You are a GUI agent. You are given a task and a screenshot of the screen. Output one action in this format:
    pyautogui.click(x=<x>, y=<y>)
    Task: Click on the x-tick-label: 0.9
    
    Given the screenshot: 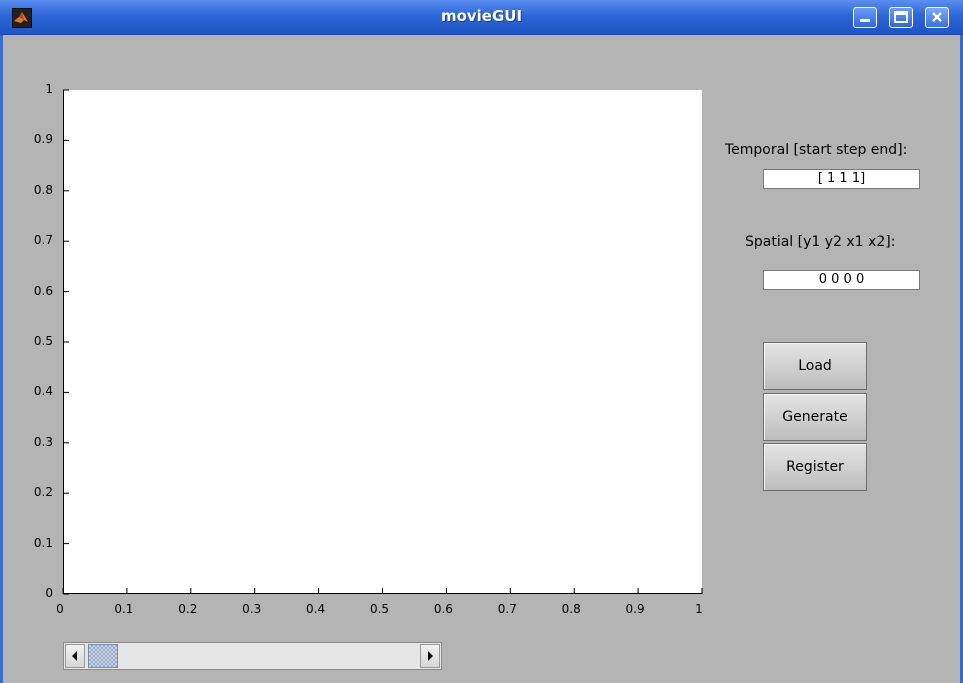 What is the action you would take?
    pyautogui.click(x=635, y=609)
    